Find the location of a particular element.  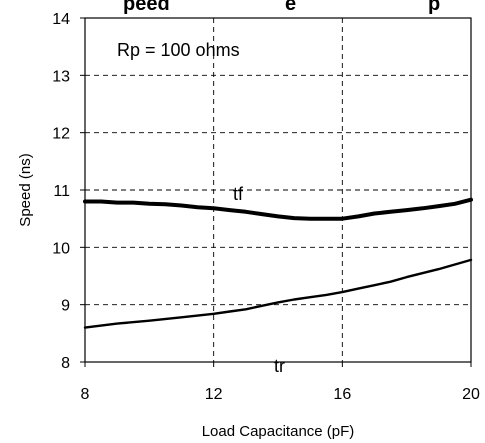

y-axis-title: Speed (ns) is located at coordinates (25, 189).